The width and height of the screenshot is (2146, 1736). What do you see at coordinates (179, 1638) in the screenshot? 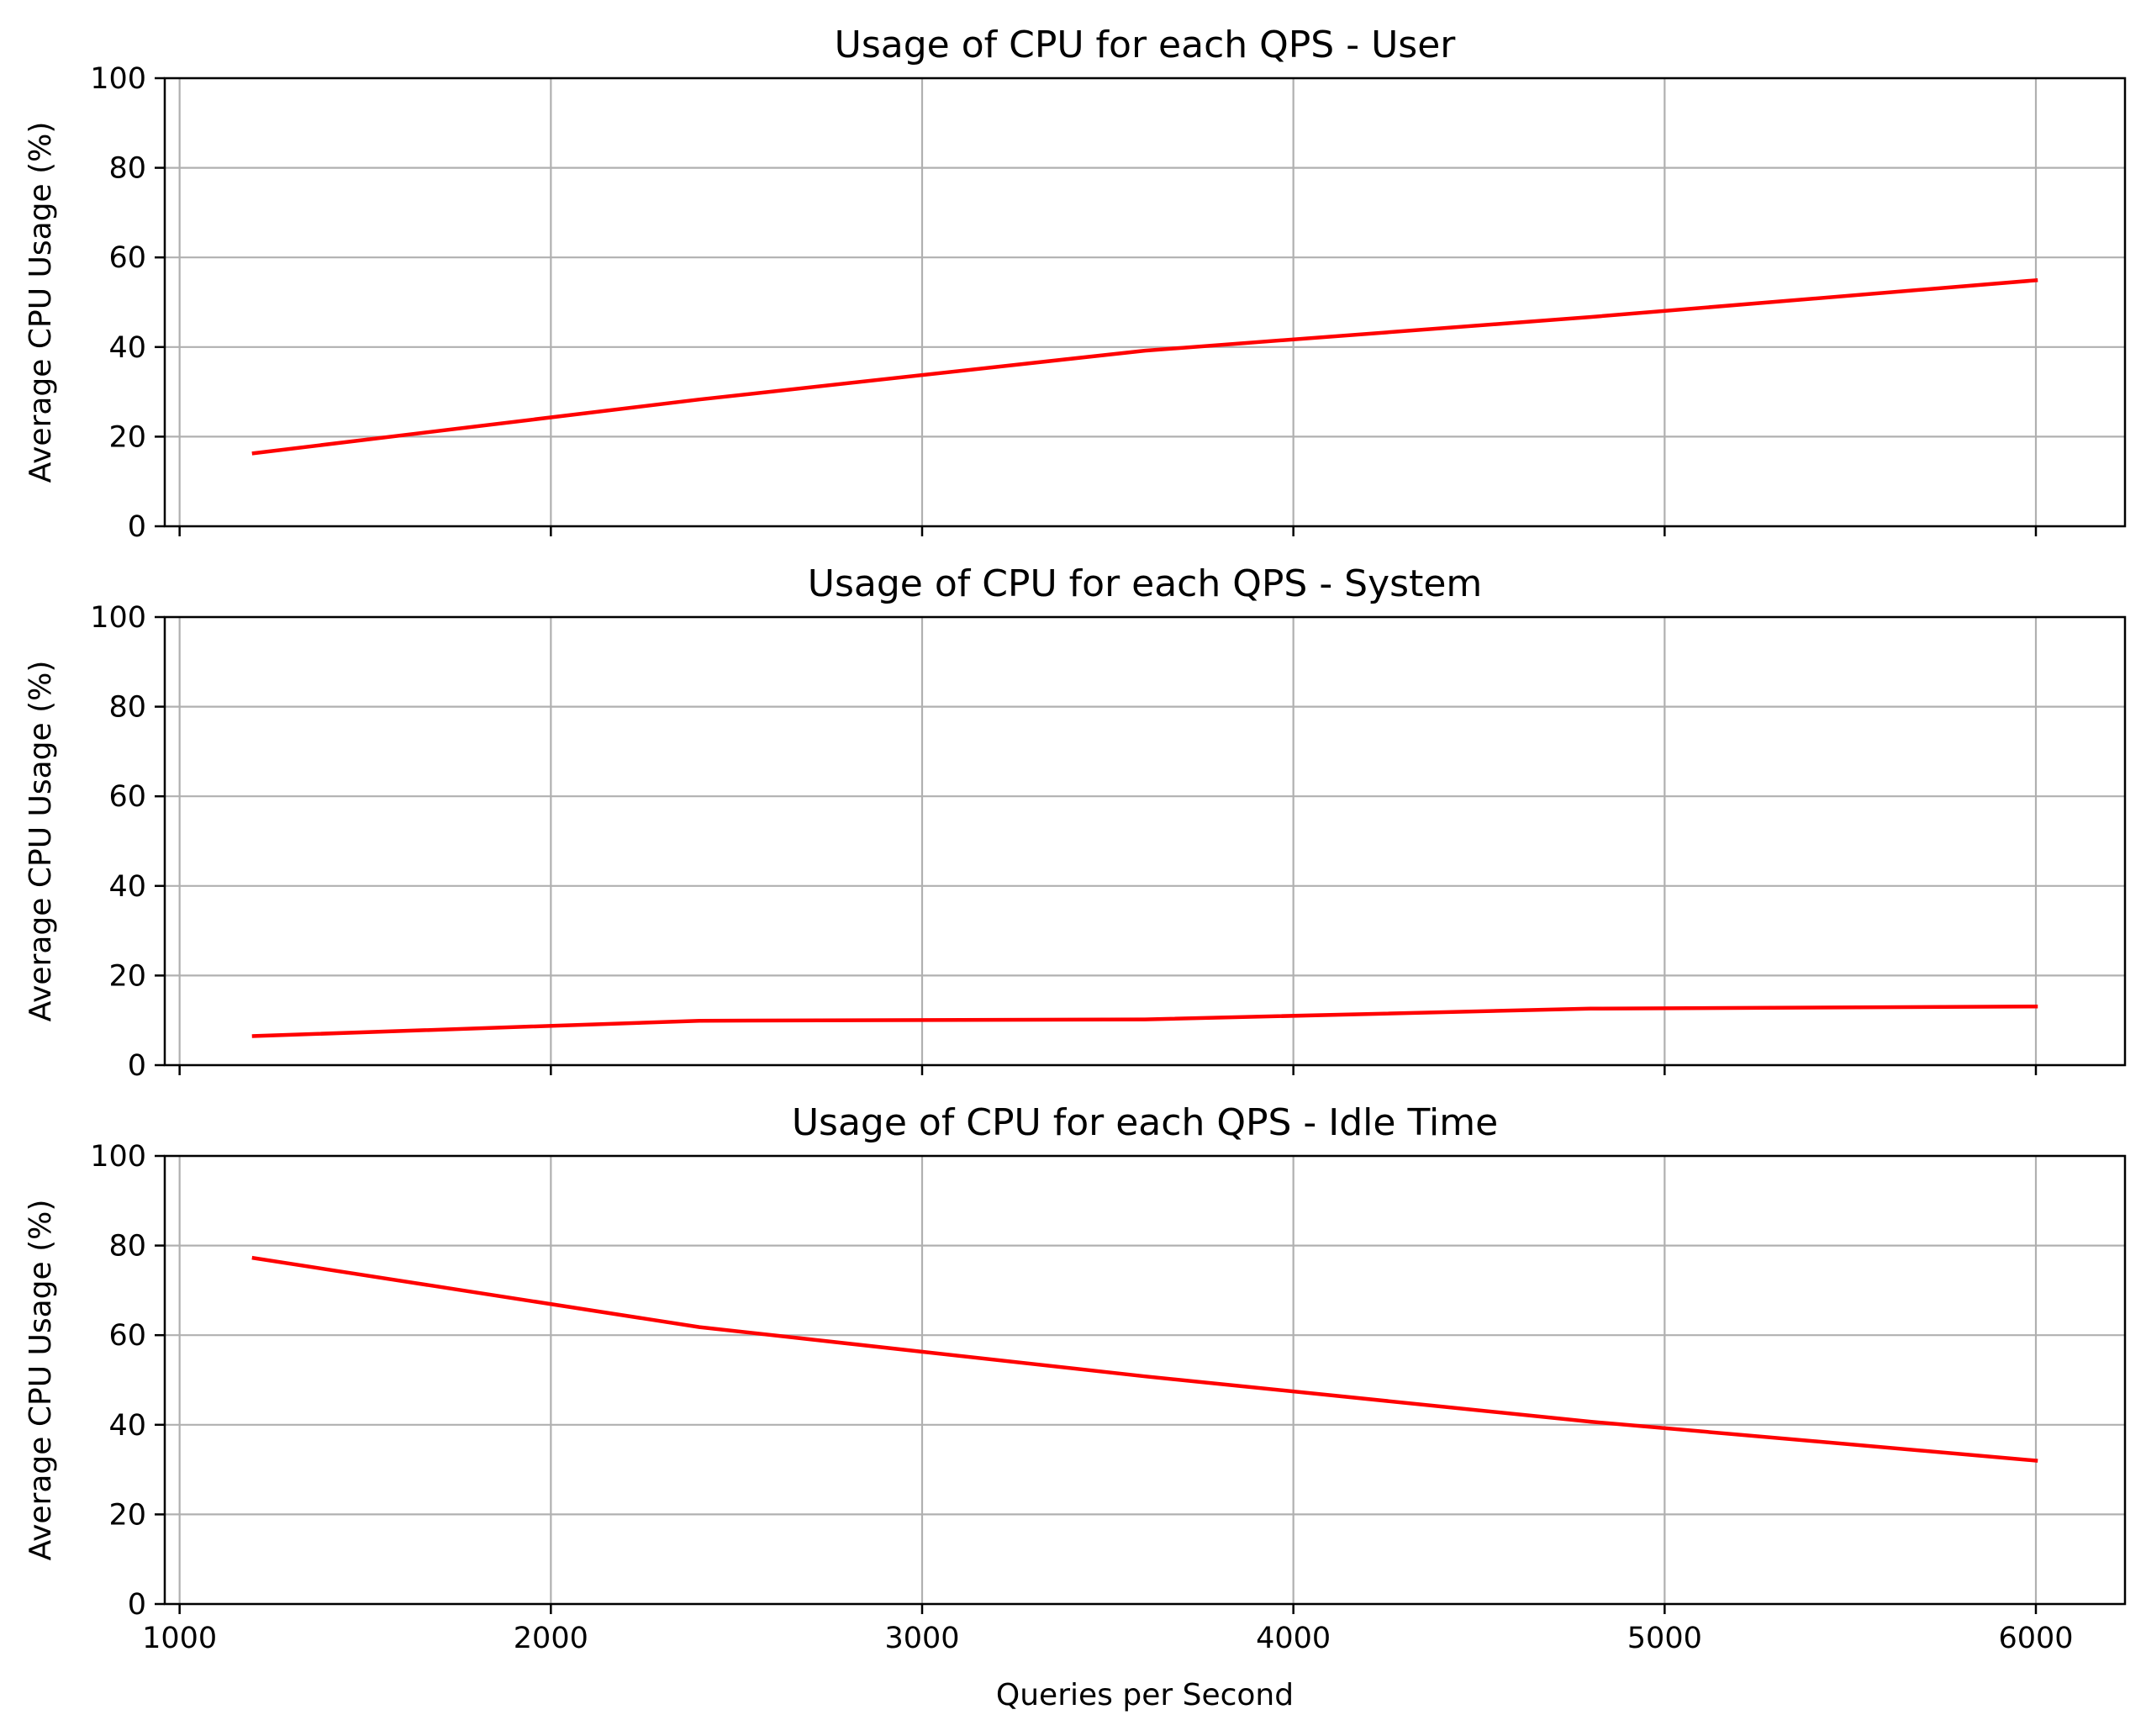
I see `x-tick-label: 1000` at bounding box center [179, 1638].